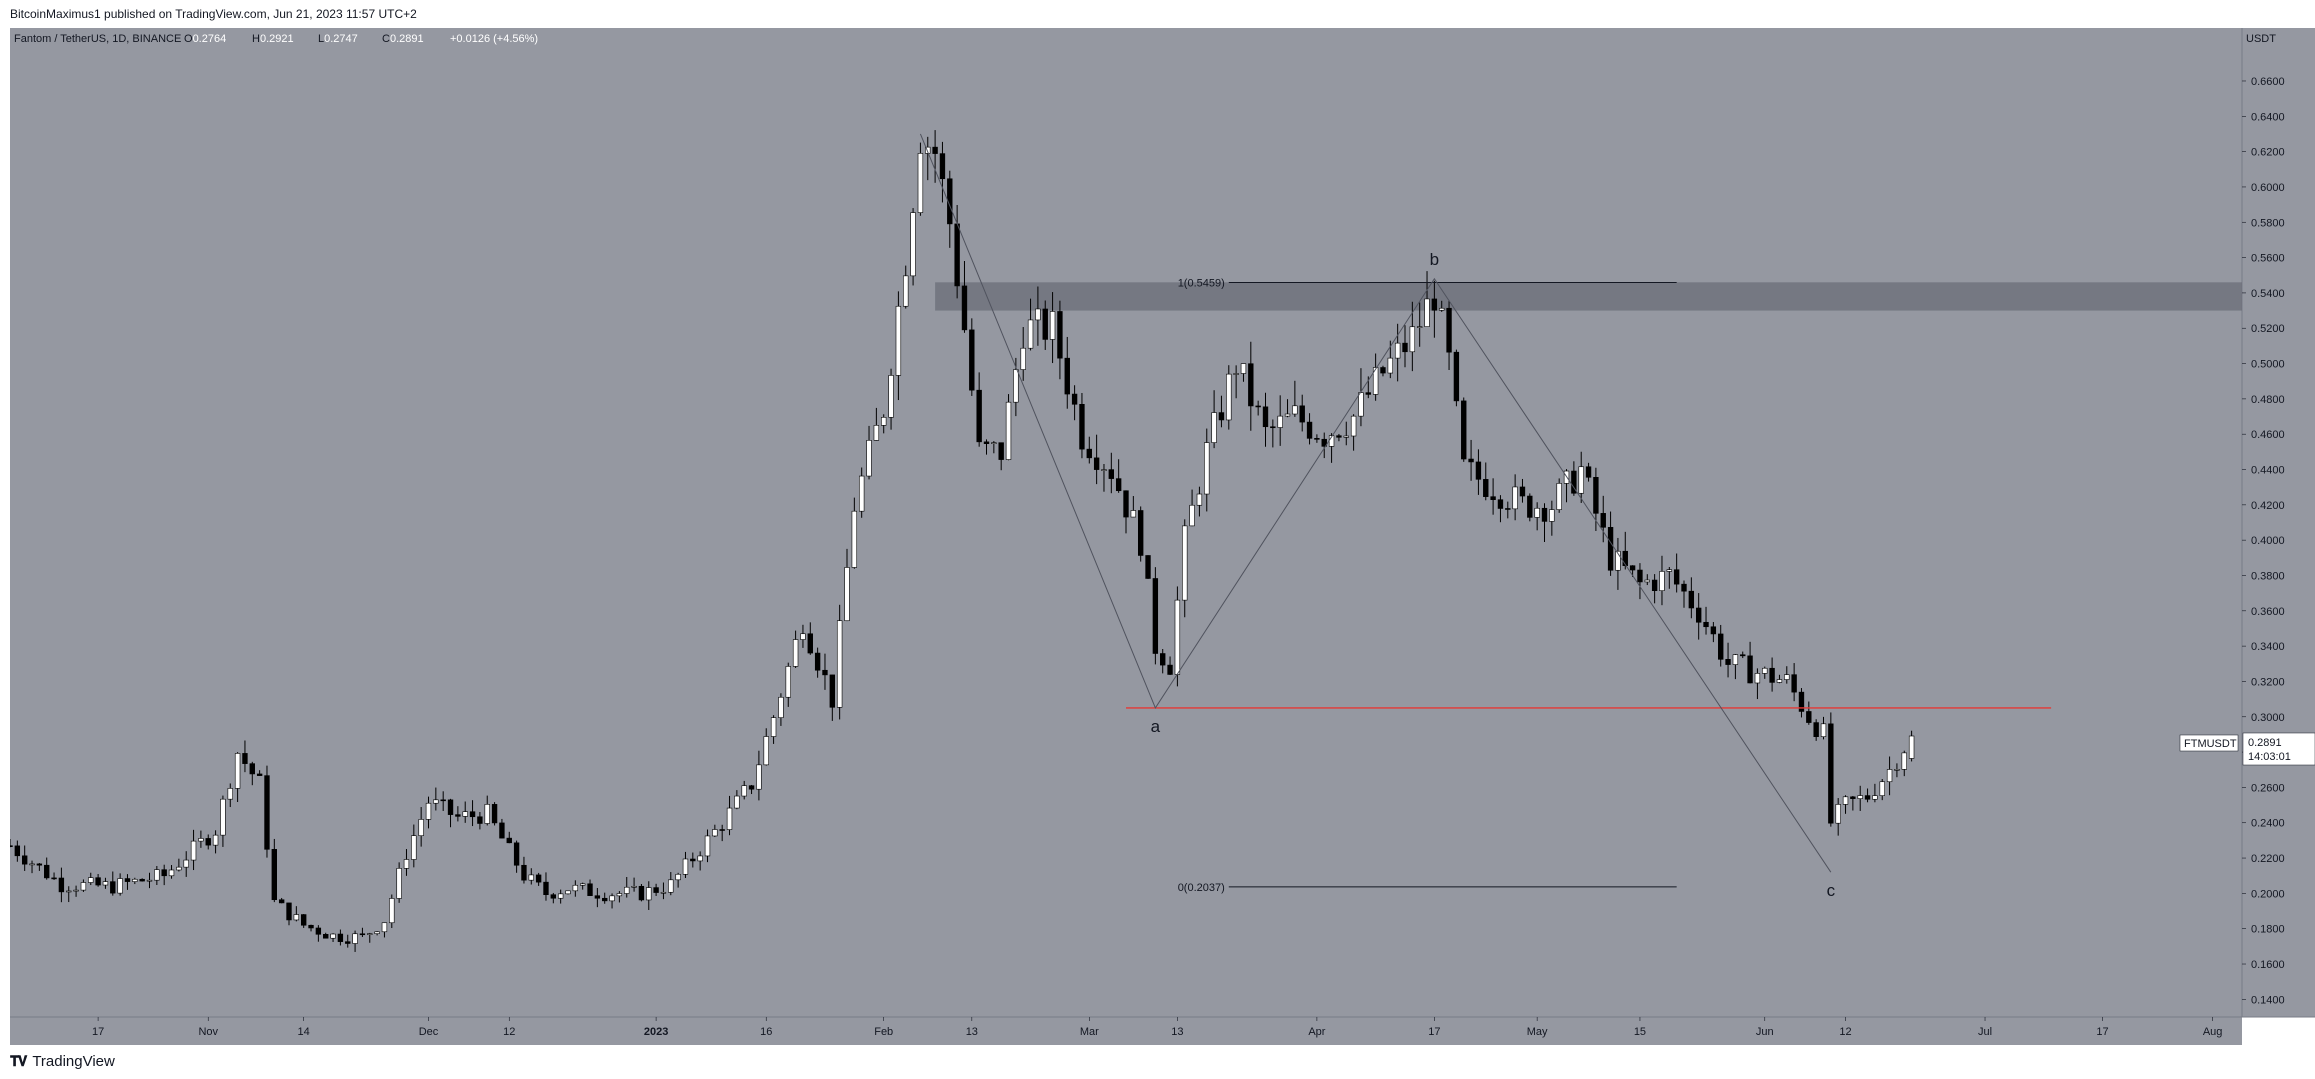 This screenshot has width=2315, height=1079. I want to click on price-tag-price: 0.2891, so click(2265, 743).